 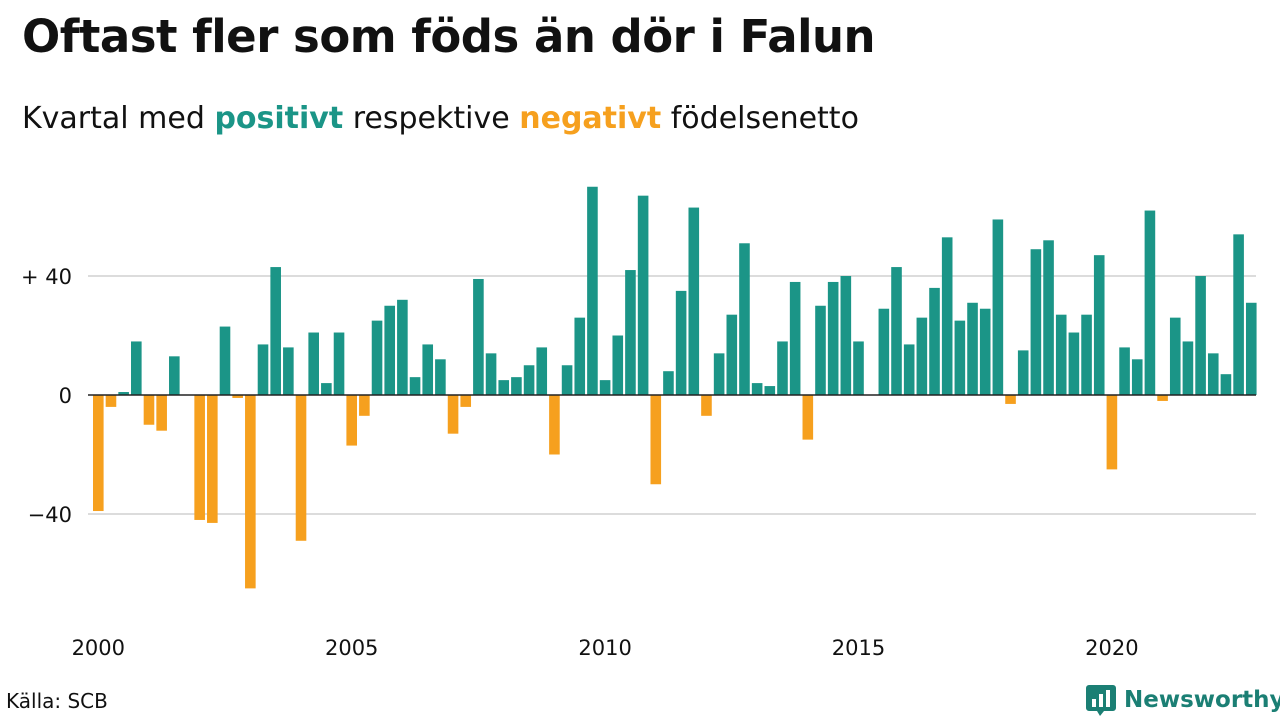 I want to click on bar-2015-Q3, so click(x=884, y=352).